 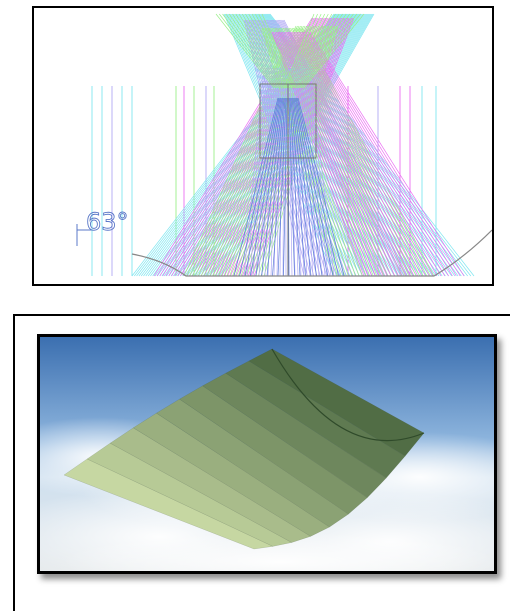 I want to click on angle-label: 63°, so click(x=107, y=222).